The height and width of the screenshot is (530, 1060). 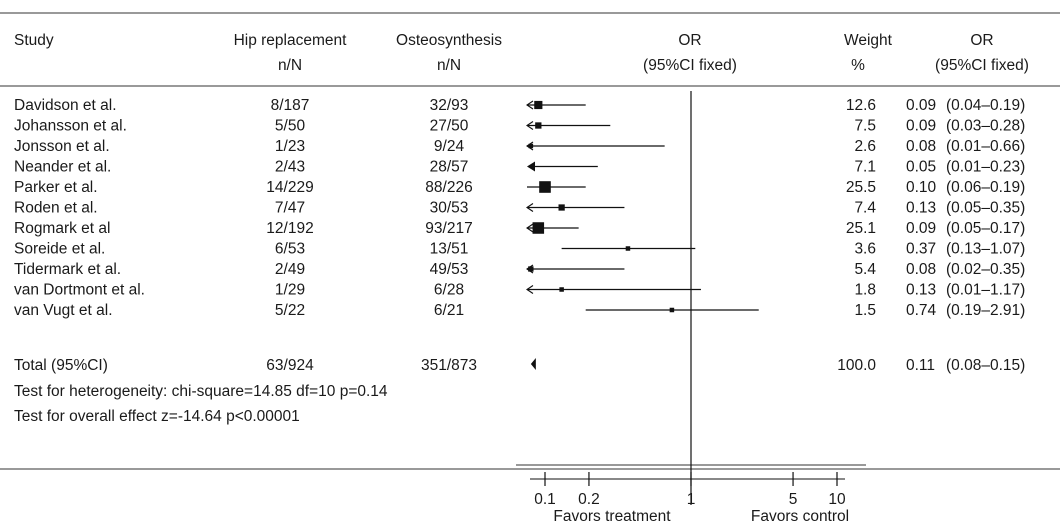 What do you see at coordinates (289, 228) in the screenshot?
I see `study-hip-count: 12/192` at bounding box center [289, 228].